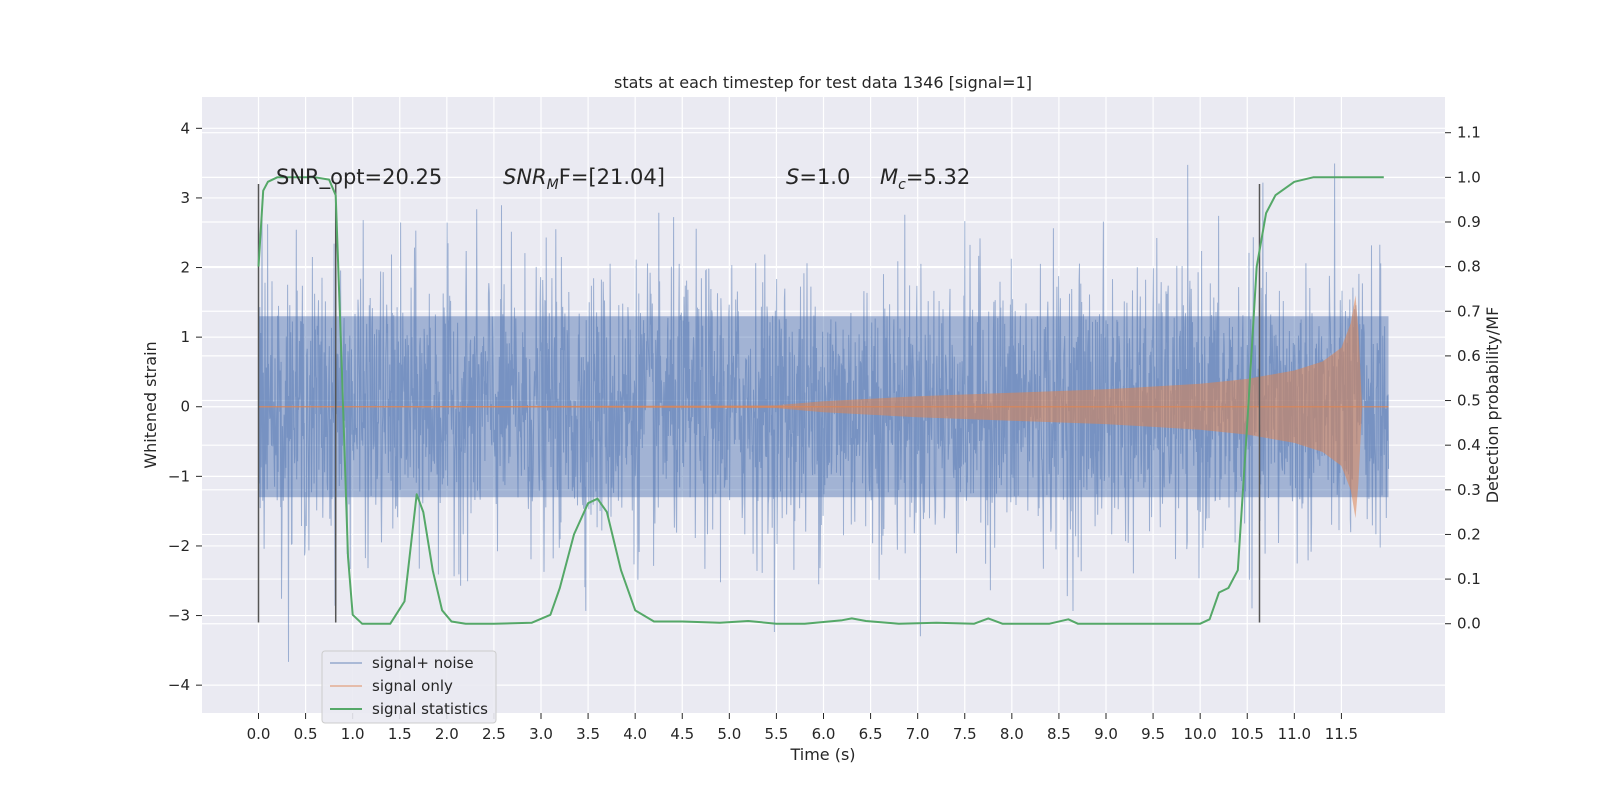  Describe the element at coordinates (1012, 734) in the screenshot. I see `x-tick-label: 8.0` at that location.